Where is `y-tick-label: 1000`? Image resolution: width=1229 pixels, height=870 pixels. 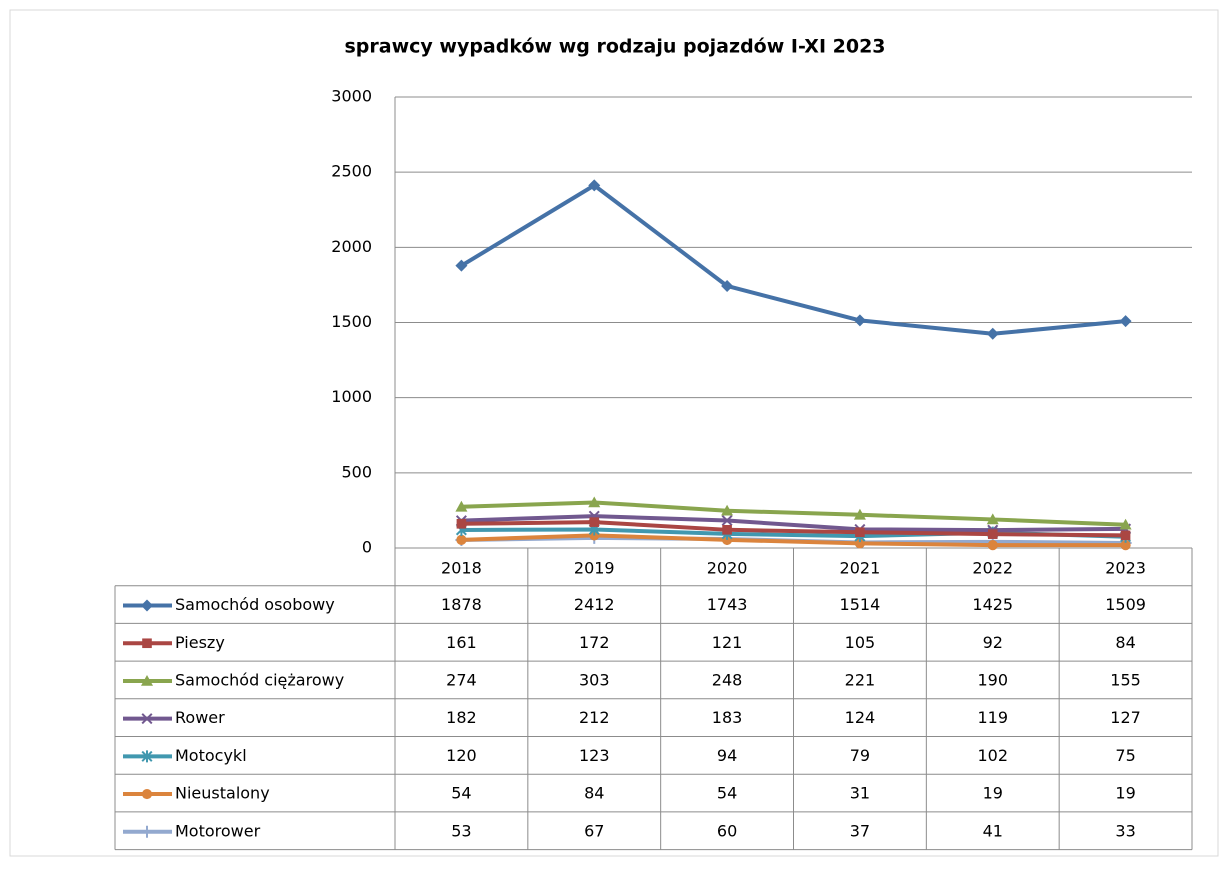
y-tick-label: 1000 is located at coordinates (351, 396).